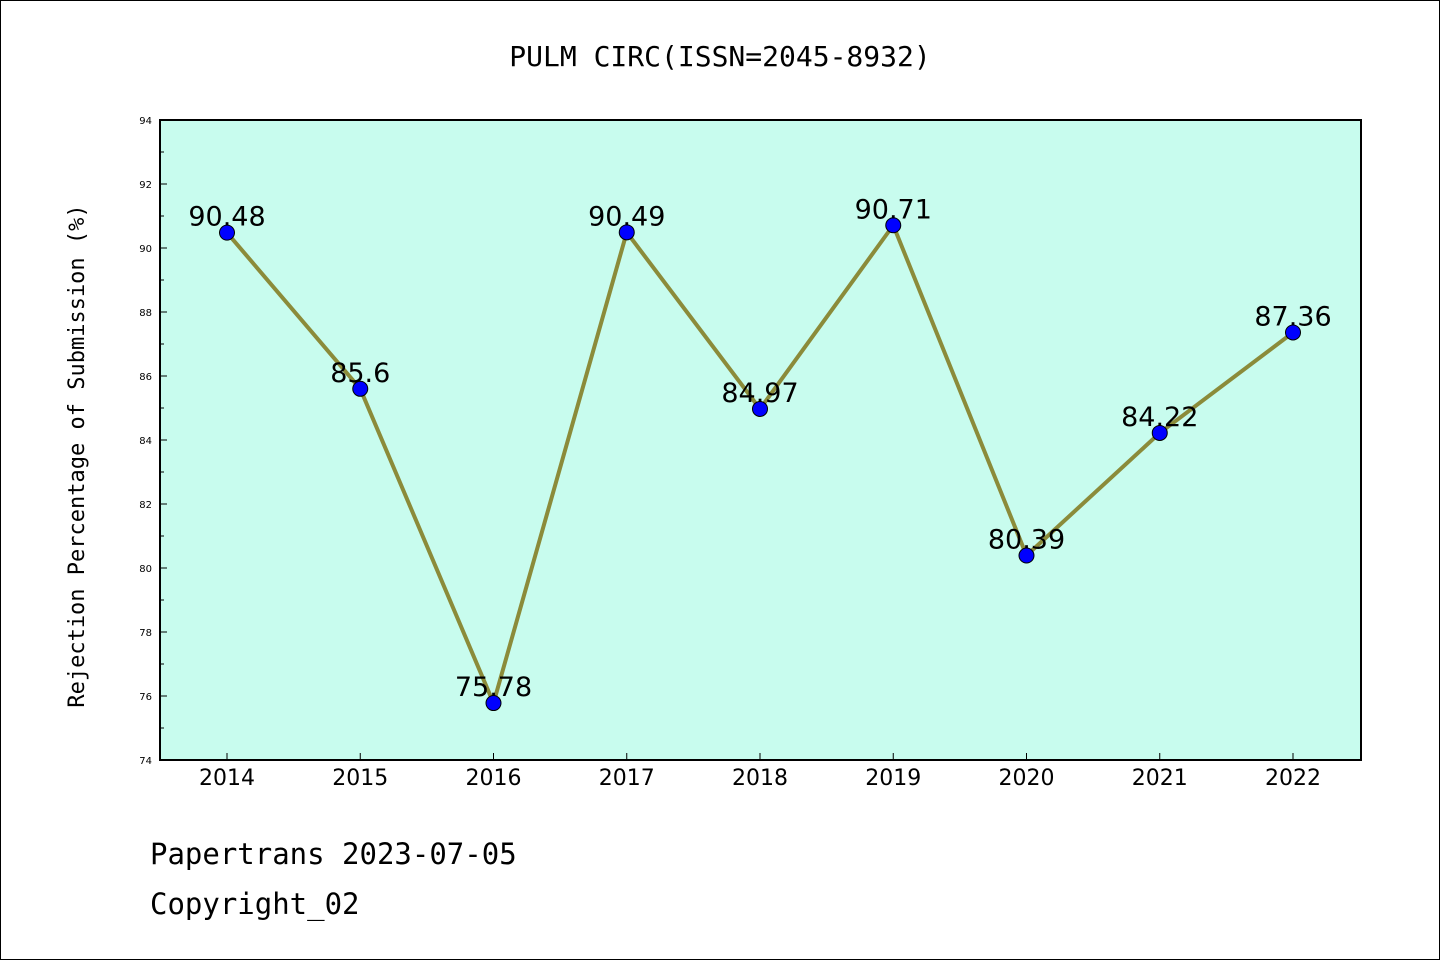 The width and height of the screenshot is (1440, 960). I want to click on x-tick-label: 2019, so click(893, 778).